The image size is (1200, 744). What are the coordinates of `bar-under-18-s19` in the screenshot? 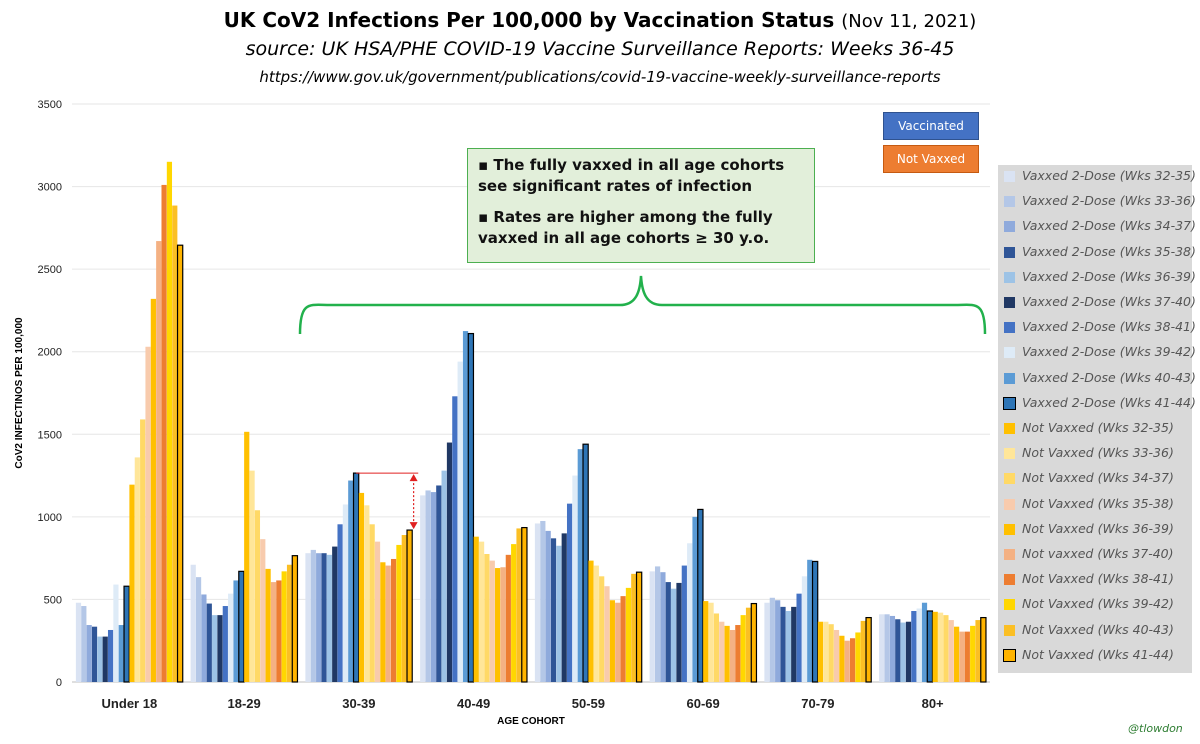 It's located at (180, 463).